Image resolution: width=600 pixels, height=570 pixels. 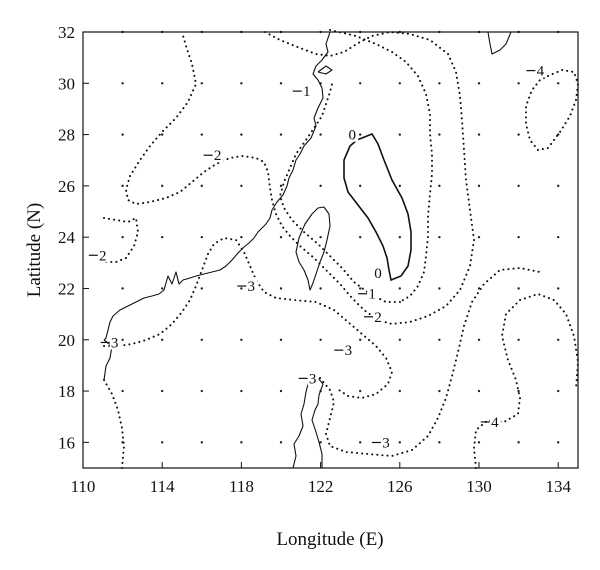 I want to click on contour-1-east, so click(x=381, y=166).